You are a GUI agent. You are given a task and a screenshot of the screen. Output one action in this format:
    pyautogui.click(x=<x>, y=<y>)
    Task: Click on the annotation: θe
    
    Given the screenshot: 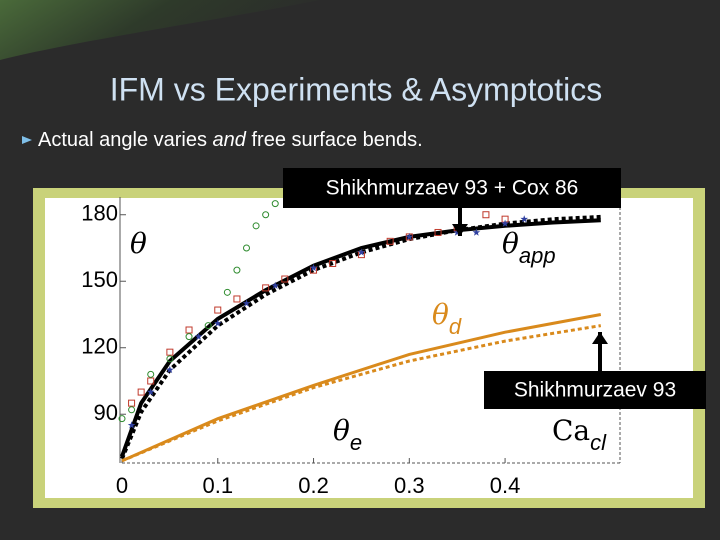 What is the action you would take?
    pyautogui.click(x=347, y=434)
    